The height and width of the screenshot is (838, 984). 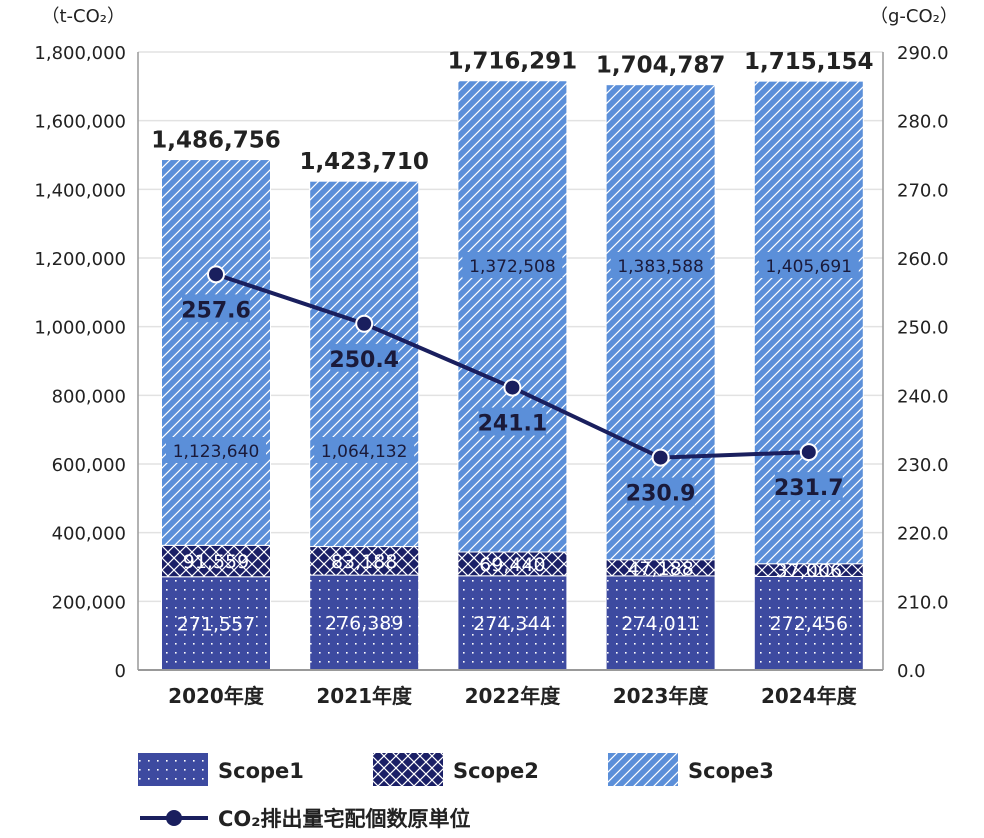 What do you see at coordinates (809, 62) in the screenshot?
I see `total-label: 1,715,154` at bounding box center [809, 62].